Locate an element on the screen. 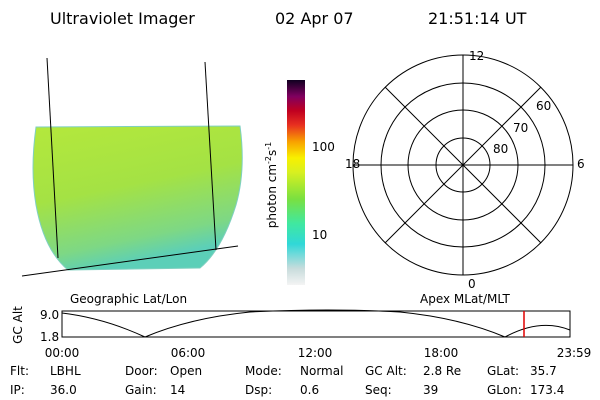  mlt-label: 0 is located at coordinates (472, 284).